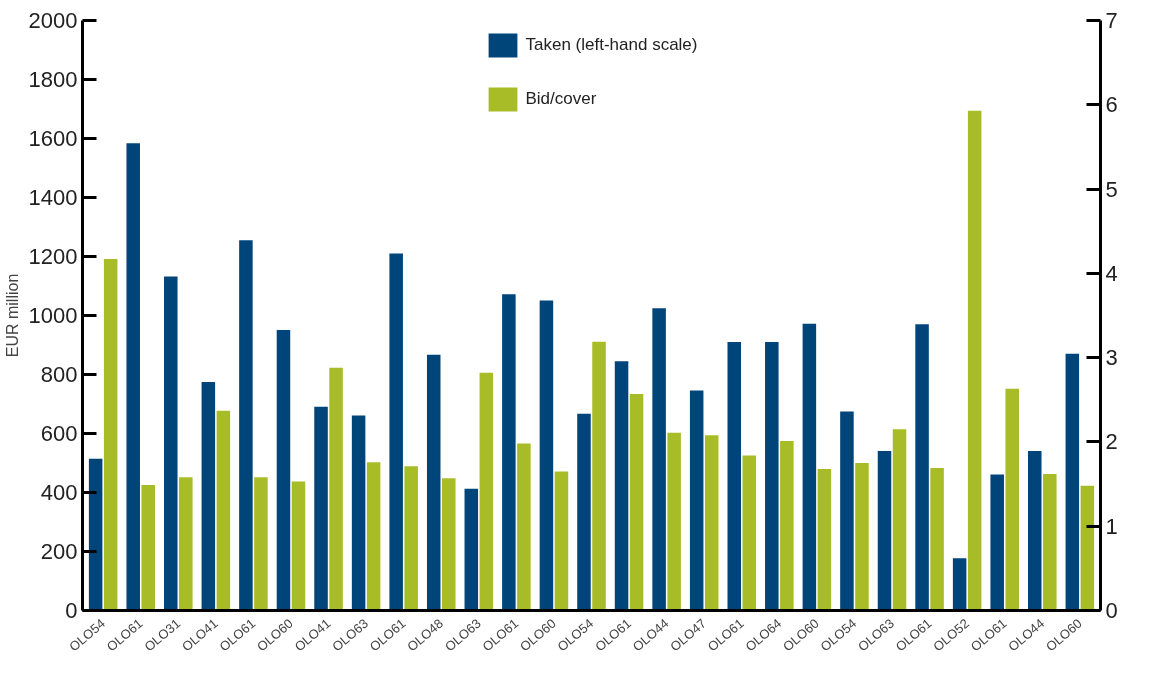  I want to click on y-tick-label: 400, so click(59, 492).